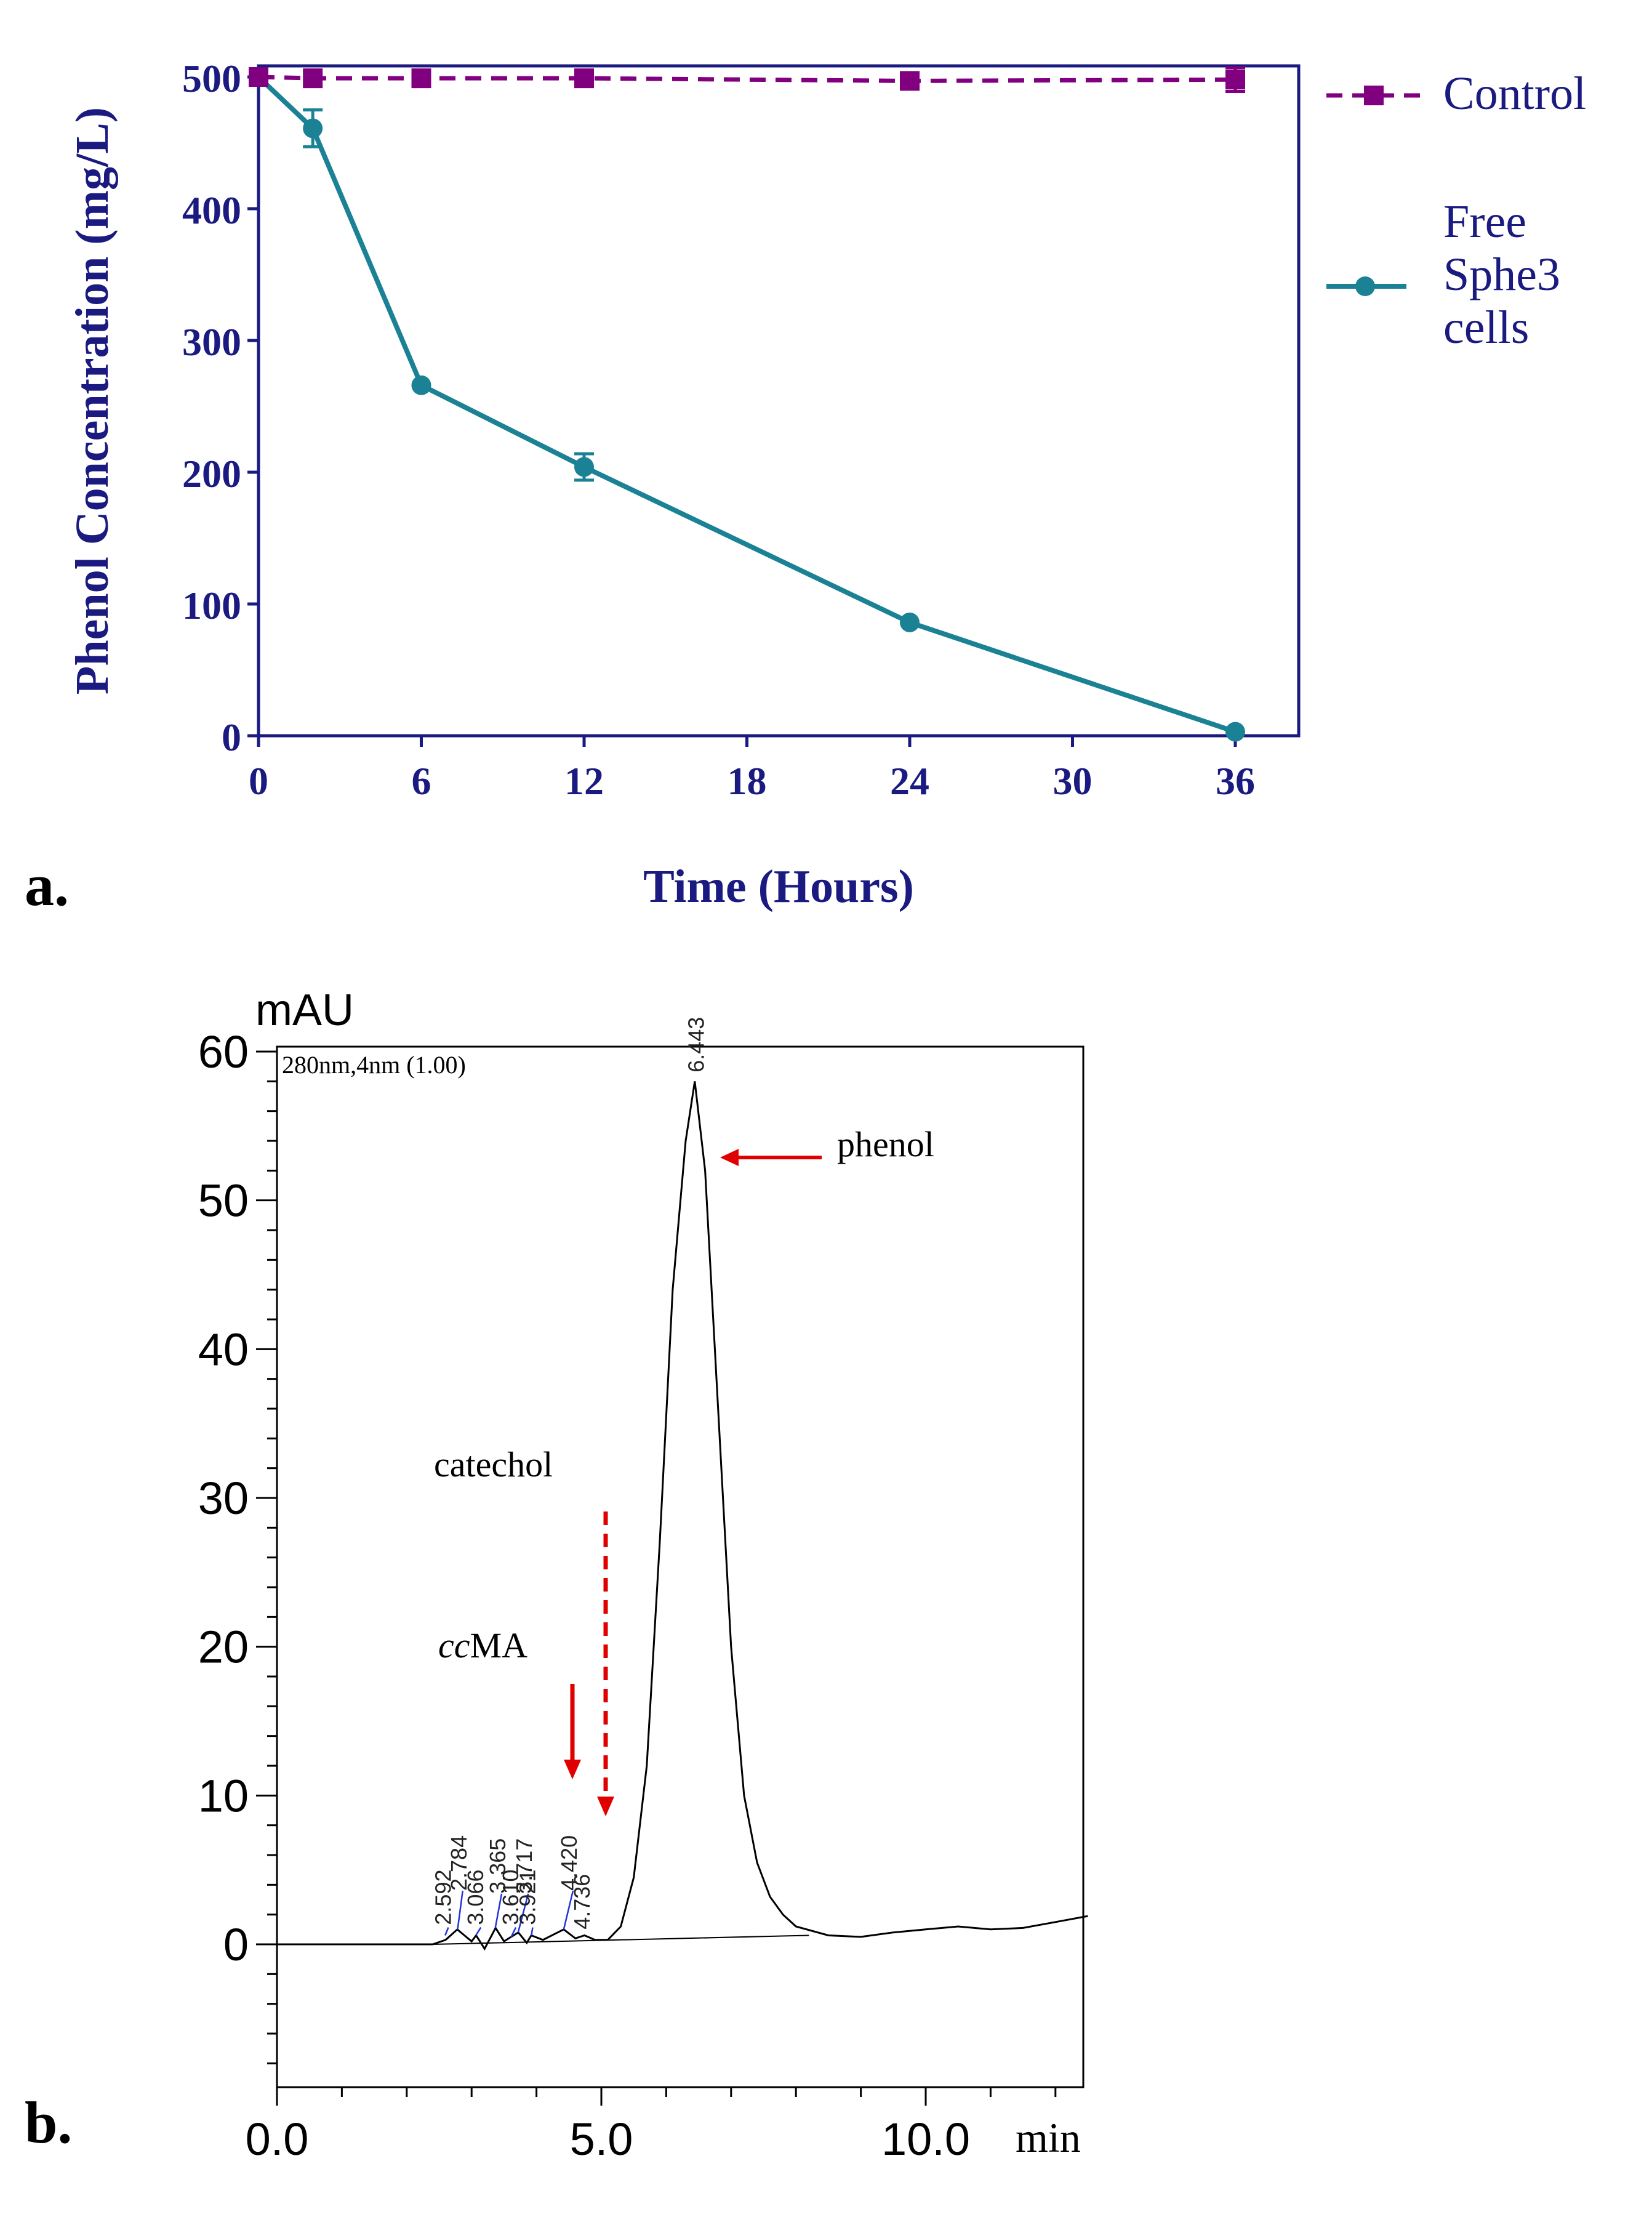  What do you see at coordinates (1365, 286) in the screenshot?
I see `legend-marker-free-sphe3-cells` at bounding box center [1365, 286].